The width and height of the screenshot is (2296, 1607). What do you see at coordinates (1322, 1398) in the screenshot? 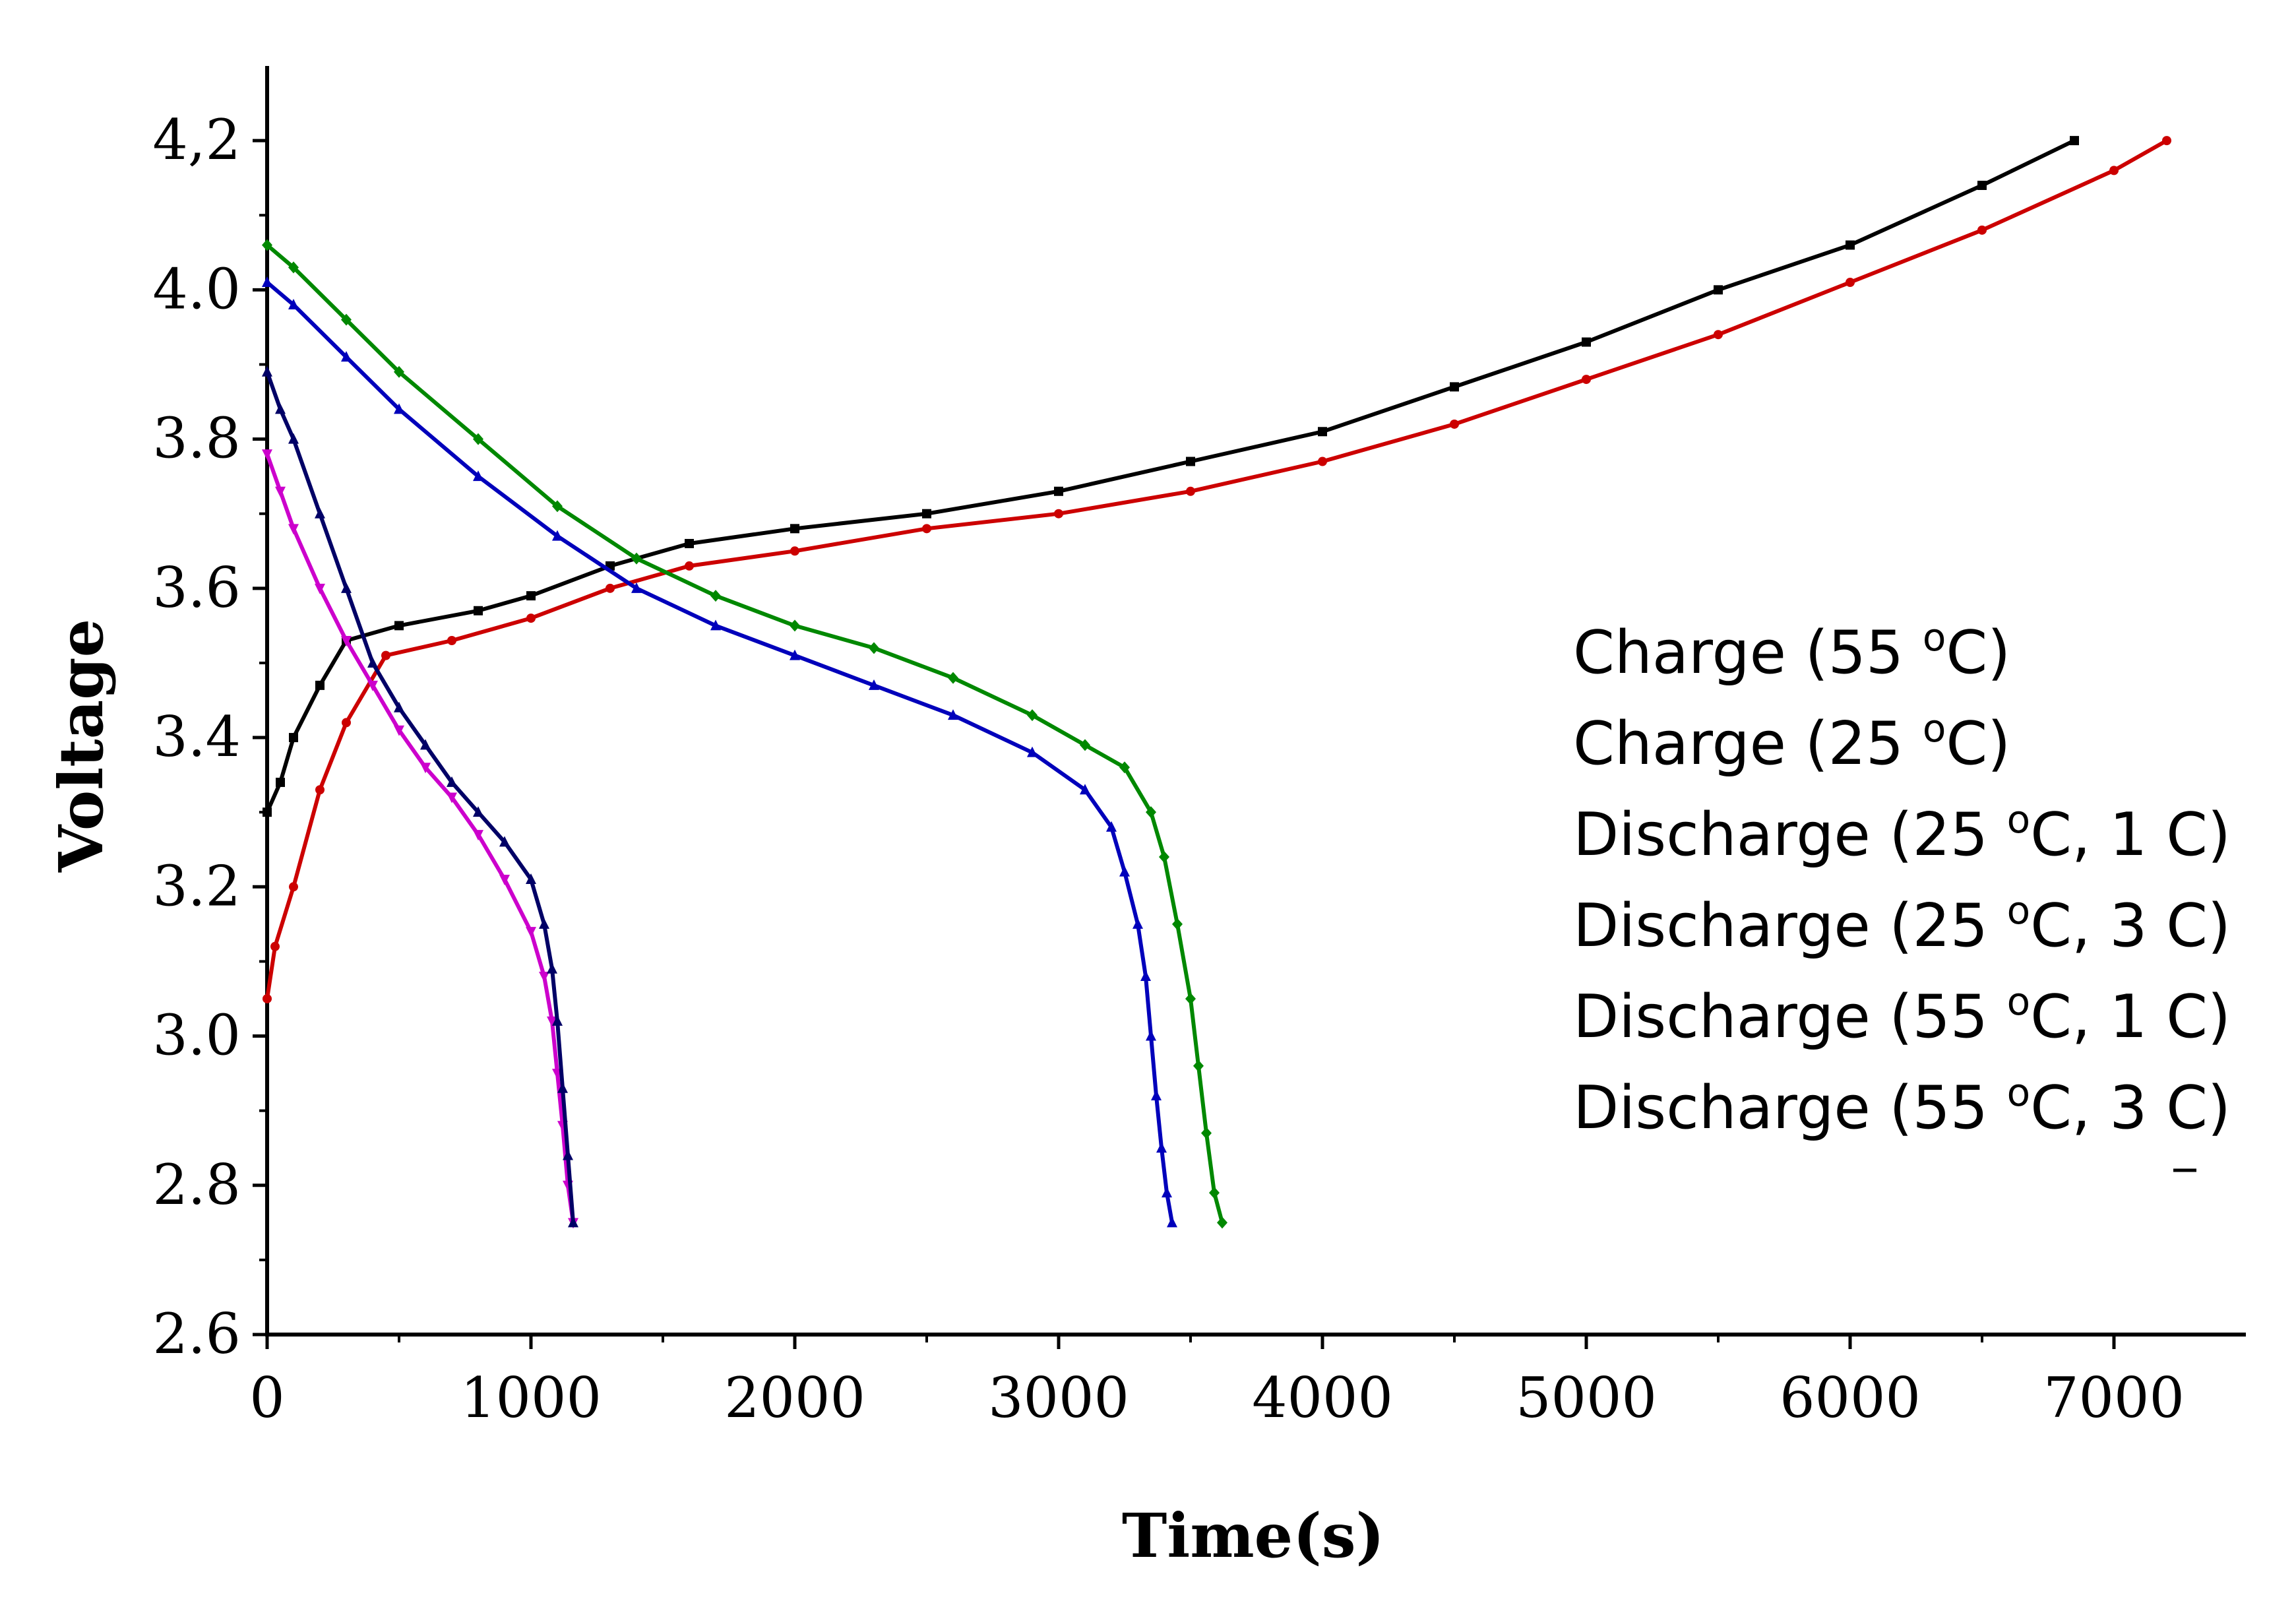
I see `x-tick-label: 4000` at bounding box center [1322, 1398].